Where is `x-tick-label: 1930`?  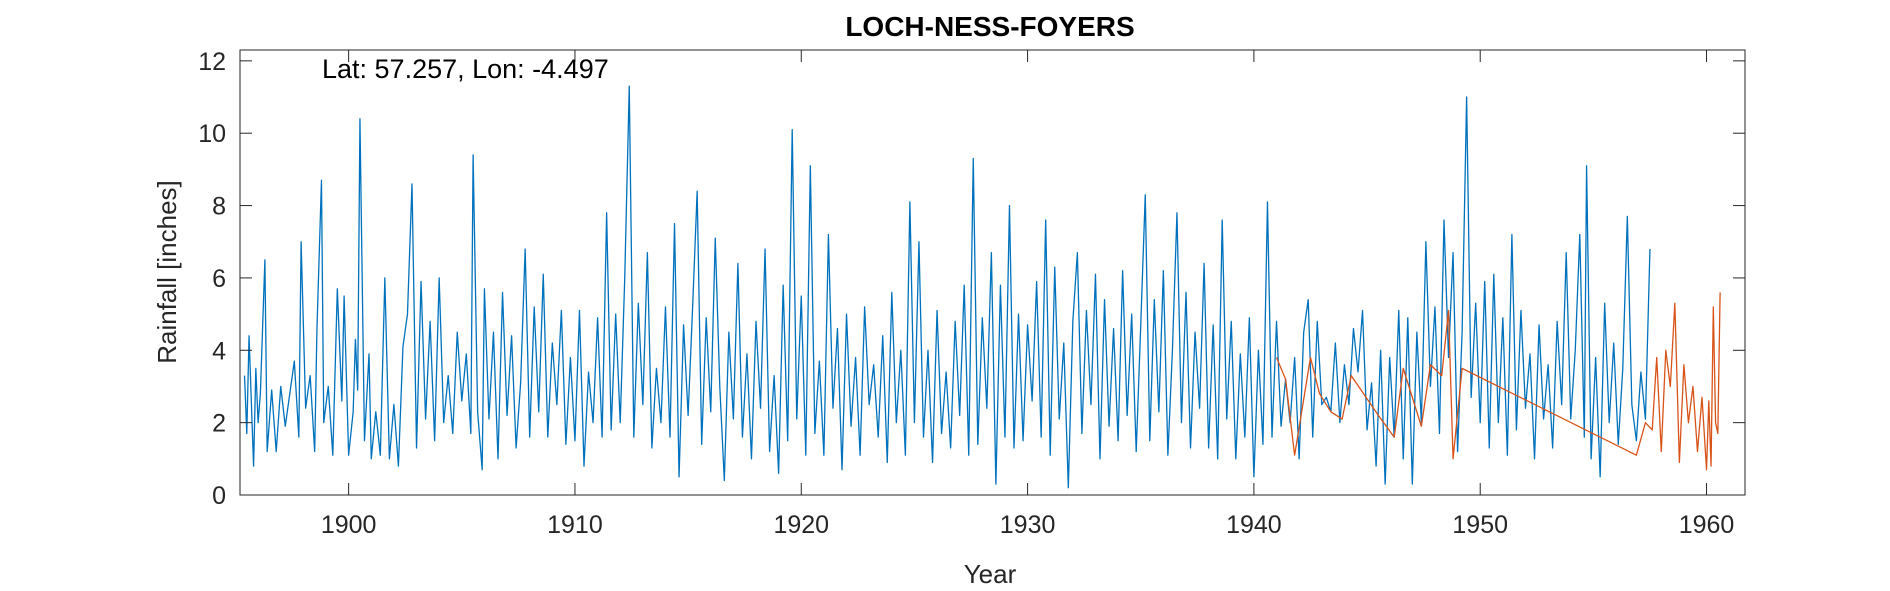
x-tick-label: 1930 is located at coordinates (1028, 525).